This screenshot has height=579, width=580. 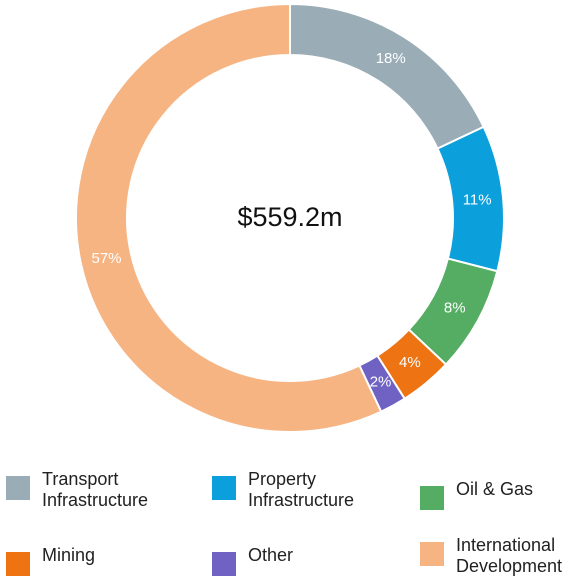 I want to click on legend-label: International Development, so click(x=509, y=555).